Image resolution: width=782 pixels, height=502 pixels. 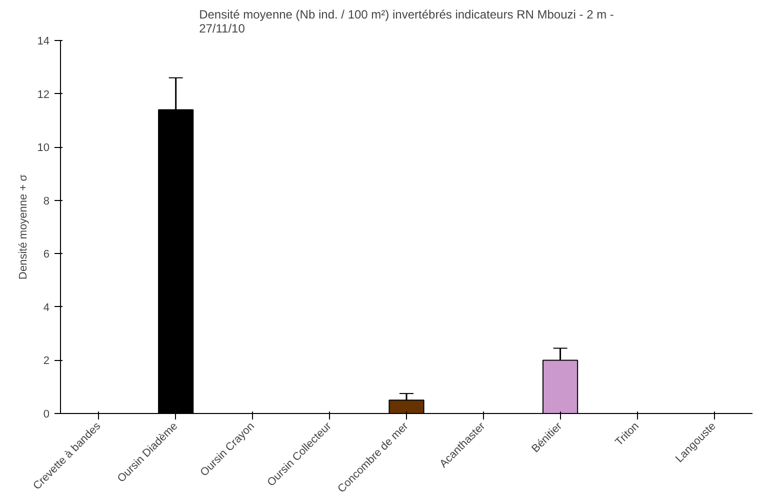 I want to click on y-tick-label: 0, so click(x=46, y=414).